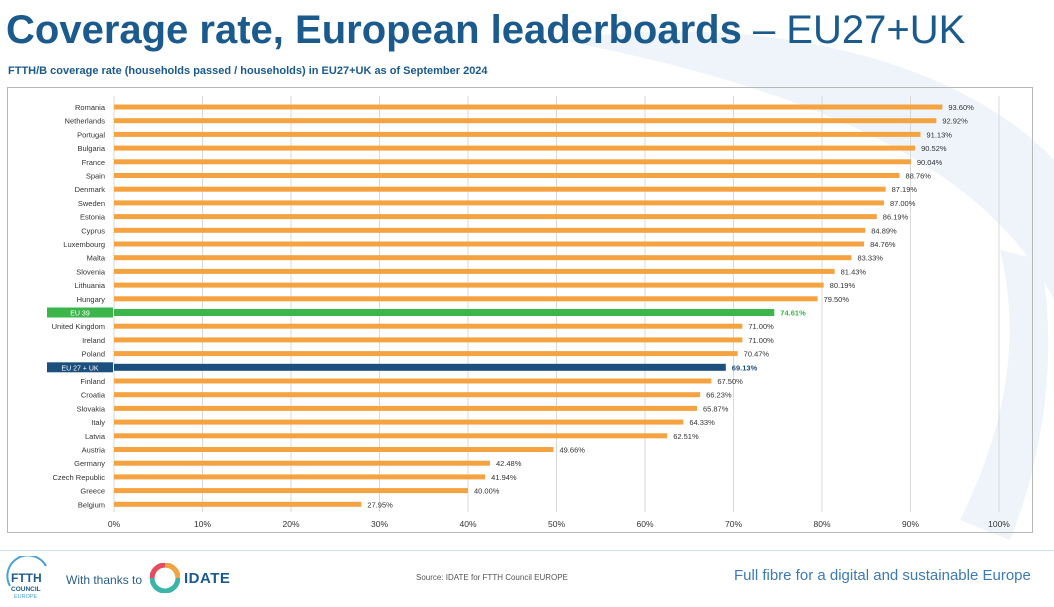  I want to click on x-tick-label: 40%, so click(467, 524).